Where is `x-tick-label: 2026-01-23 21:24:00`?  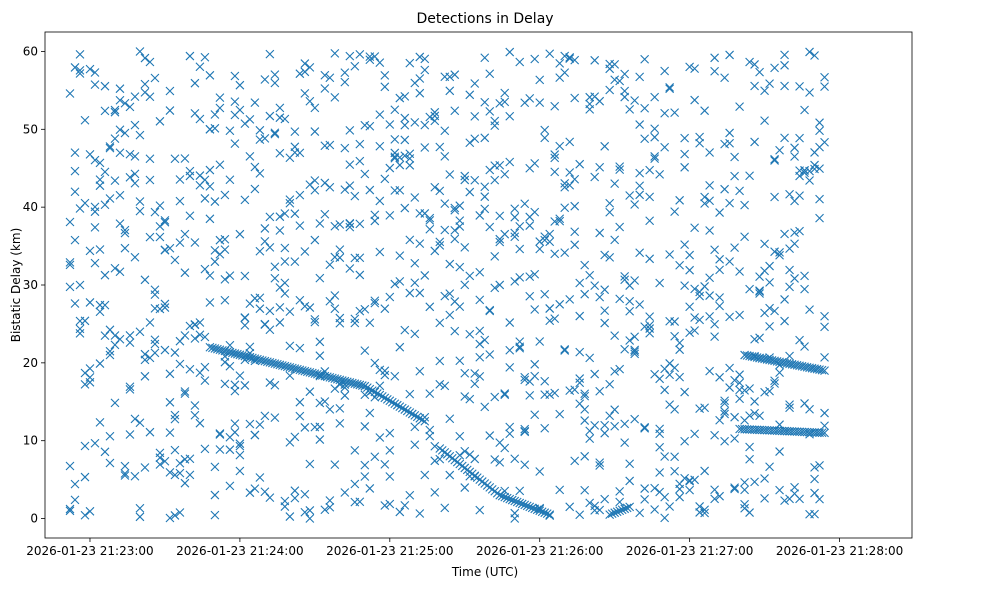 x-tick-label: 2026-01-23 21:24:00 is located at coordinates (239, 551).